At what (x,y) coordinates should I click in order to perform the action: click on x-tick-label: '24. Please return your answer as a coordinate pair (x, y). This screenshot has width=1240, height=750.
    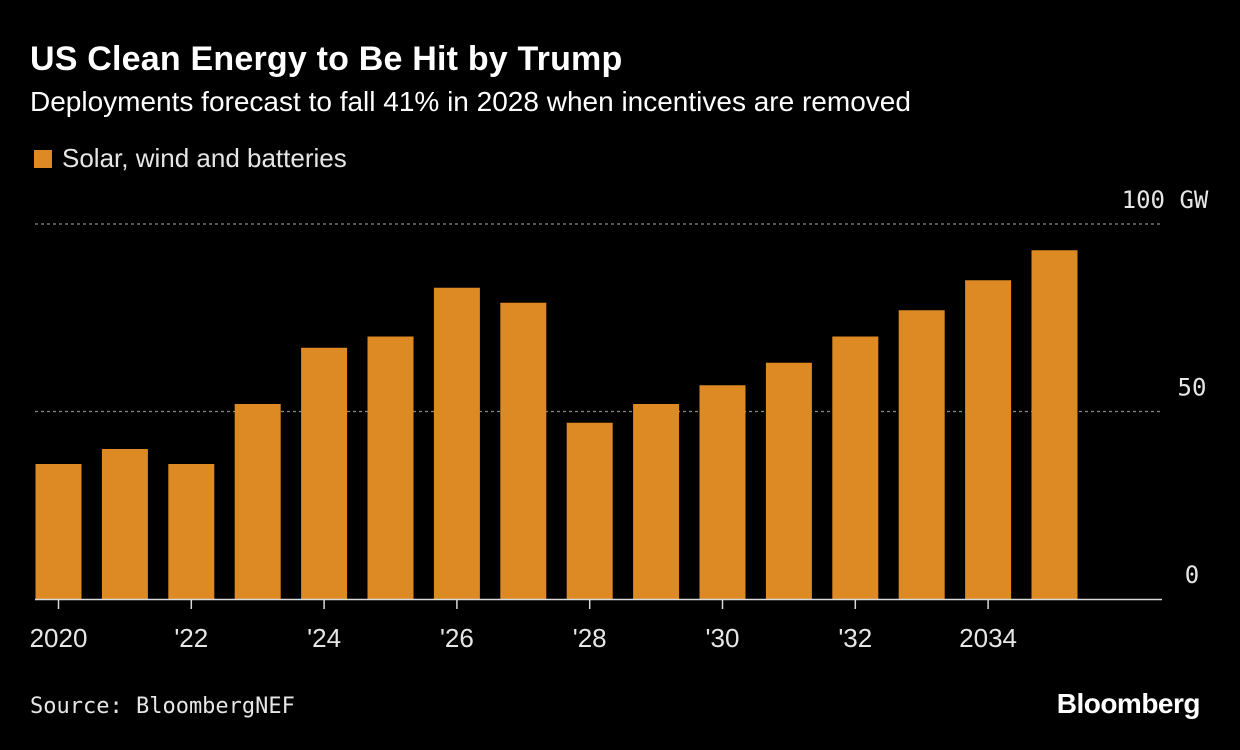
    Looking at the image, I should click on (324, 638).